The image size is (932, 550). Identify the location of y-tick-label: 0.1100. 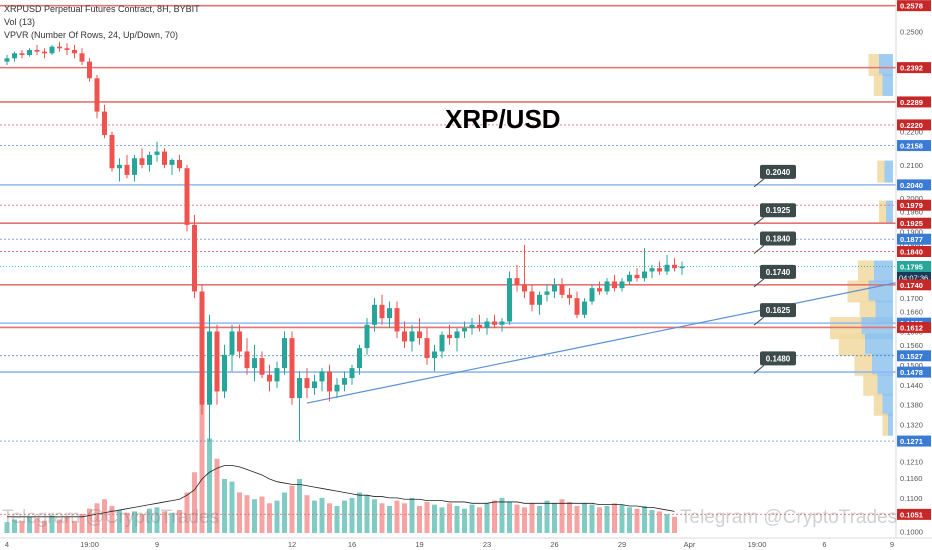
(911, 498).